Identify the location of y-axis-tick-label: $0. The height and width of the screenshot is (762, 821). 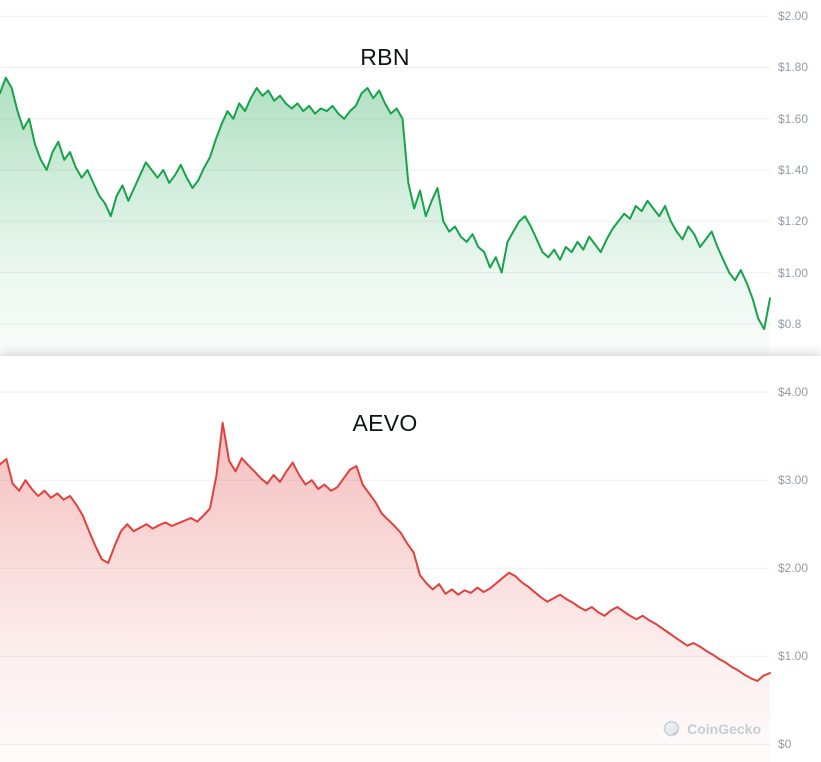
(785, 744).